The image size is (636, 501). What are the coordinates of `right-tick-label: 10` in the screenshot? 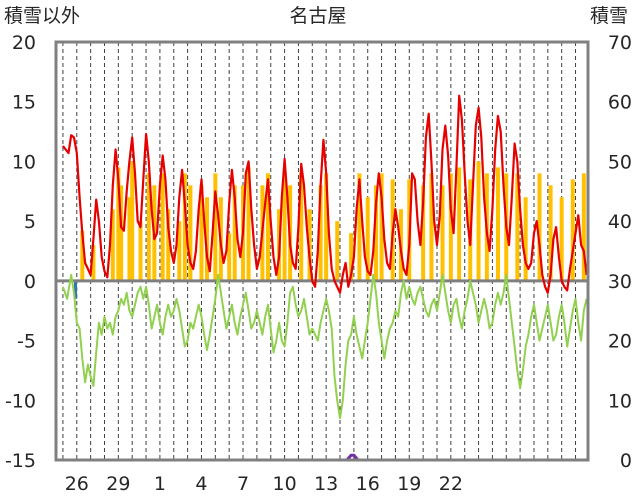 It's located at (620, 401).